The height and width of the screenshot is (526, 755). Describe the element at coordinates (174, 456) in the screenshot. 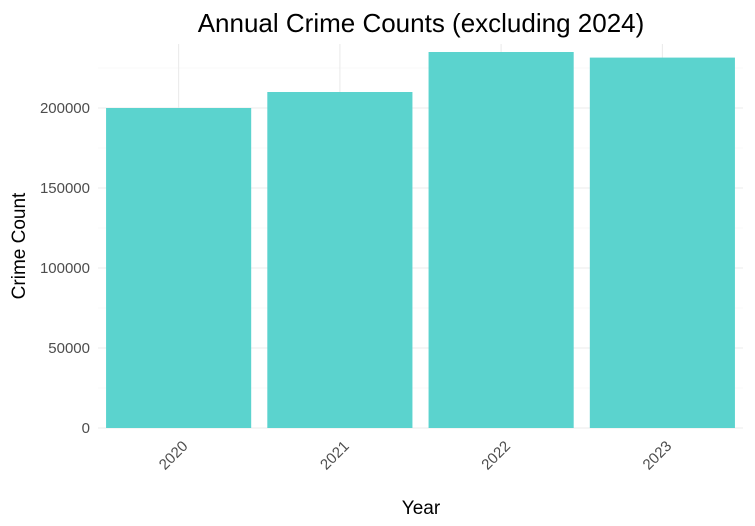

I see `x-tick-label: 2020` at that location.